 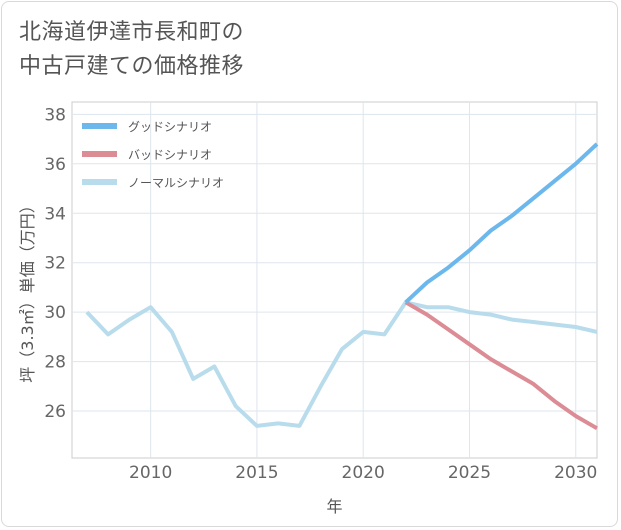 What do you see at coordinates (150, 473) in the screenshot?
I see `x-tick-label: 2010` at bounding box center [150, 473].